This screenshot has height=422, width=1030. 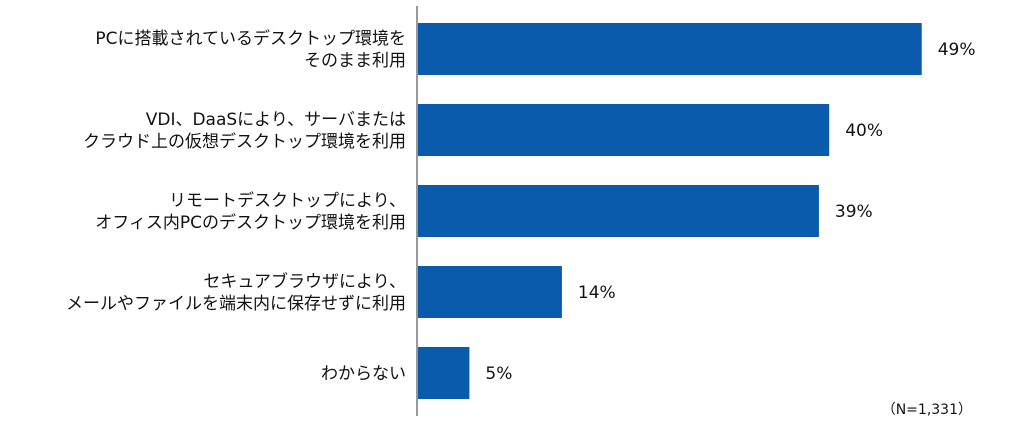 What do you see at coordinates (236, 304) in the screenshot?
I see `category-label-3-line-1: メールやファイルを端末内に保存せずに利用` at bounding box center [236, 304].